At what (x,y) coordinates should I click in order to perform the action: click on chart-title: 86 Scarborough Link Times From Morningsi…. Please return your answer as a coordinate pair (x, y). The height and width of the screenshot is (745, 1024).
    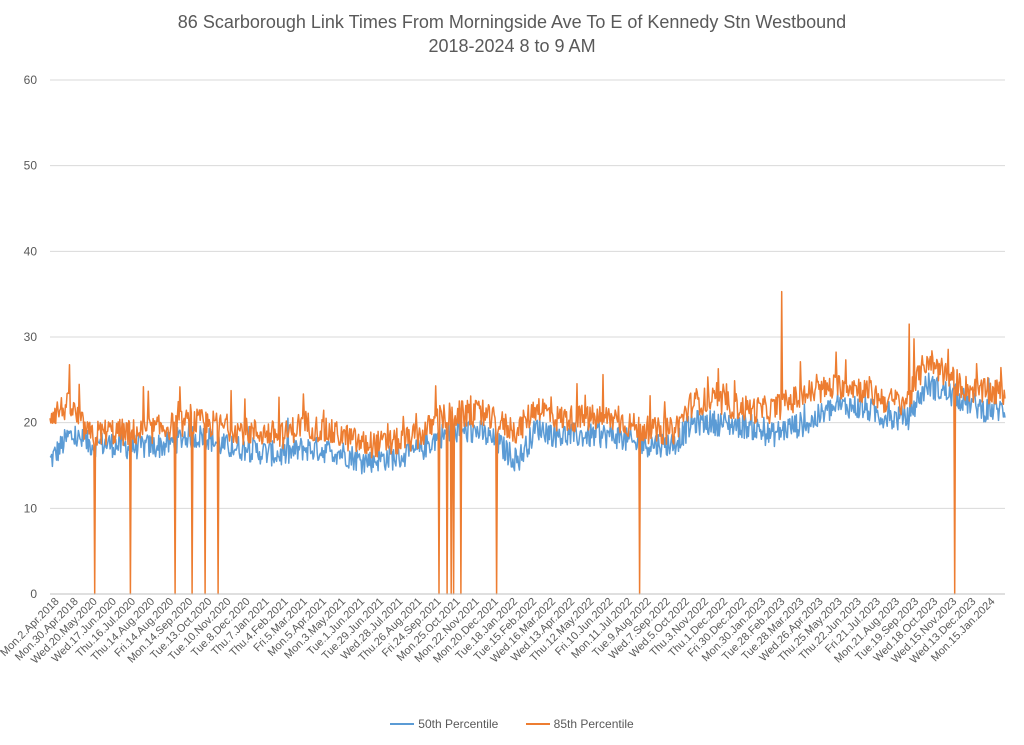
    Looking at the image, I should click on (512, 34).